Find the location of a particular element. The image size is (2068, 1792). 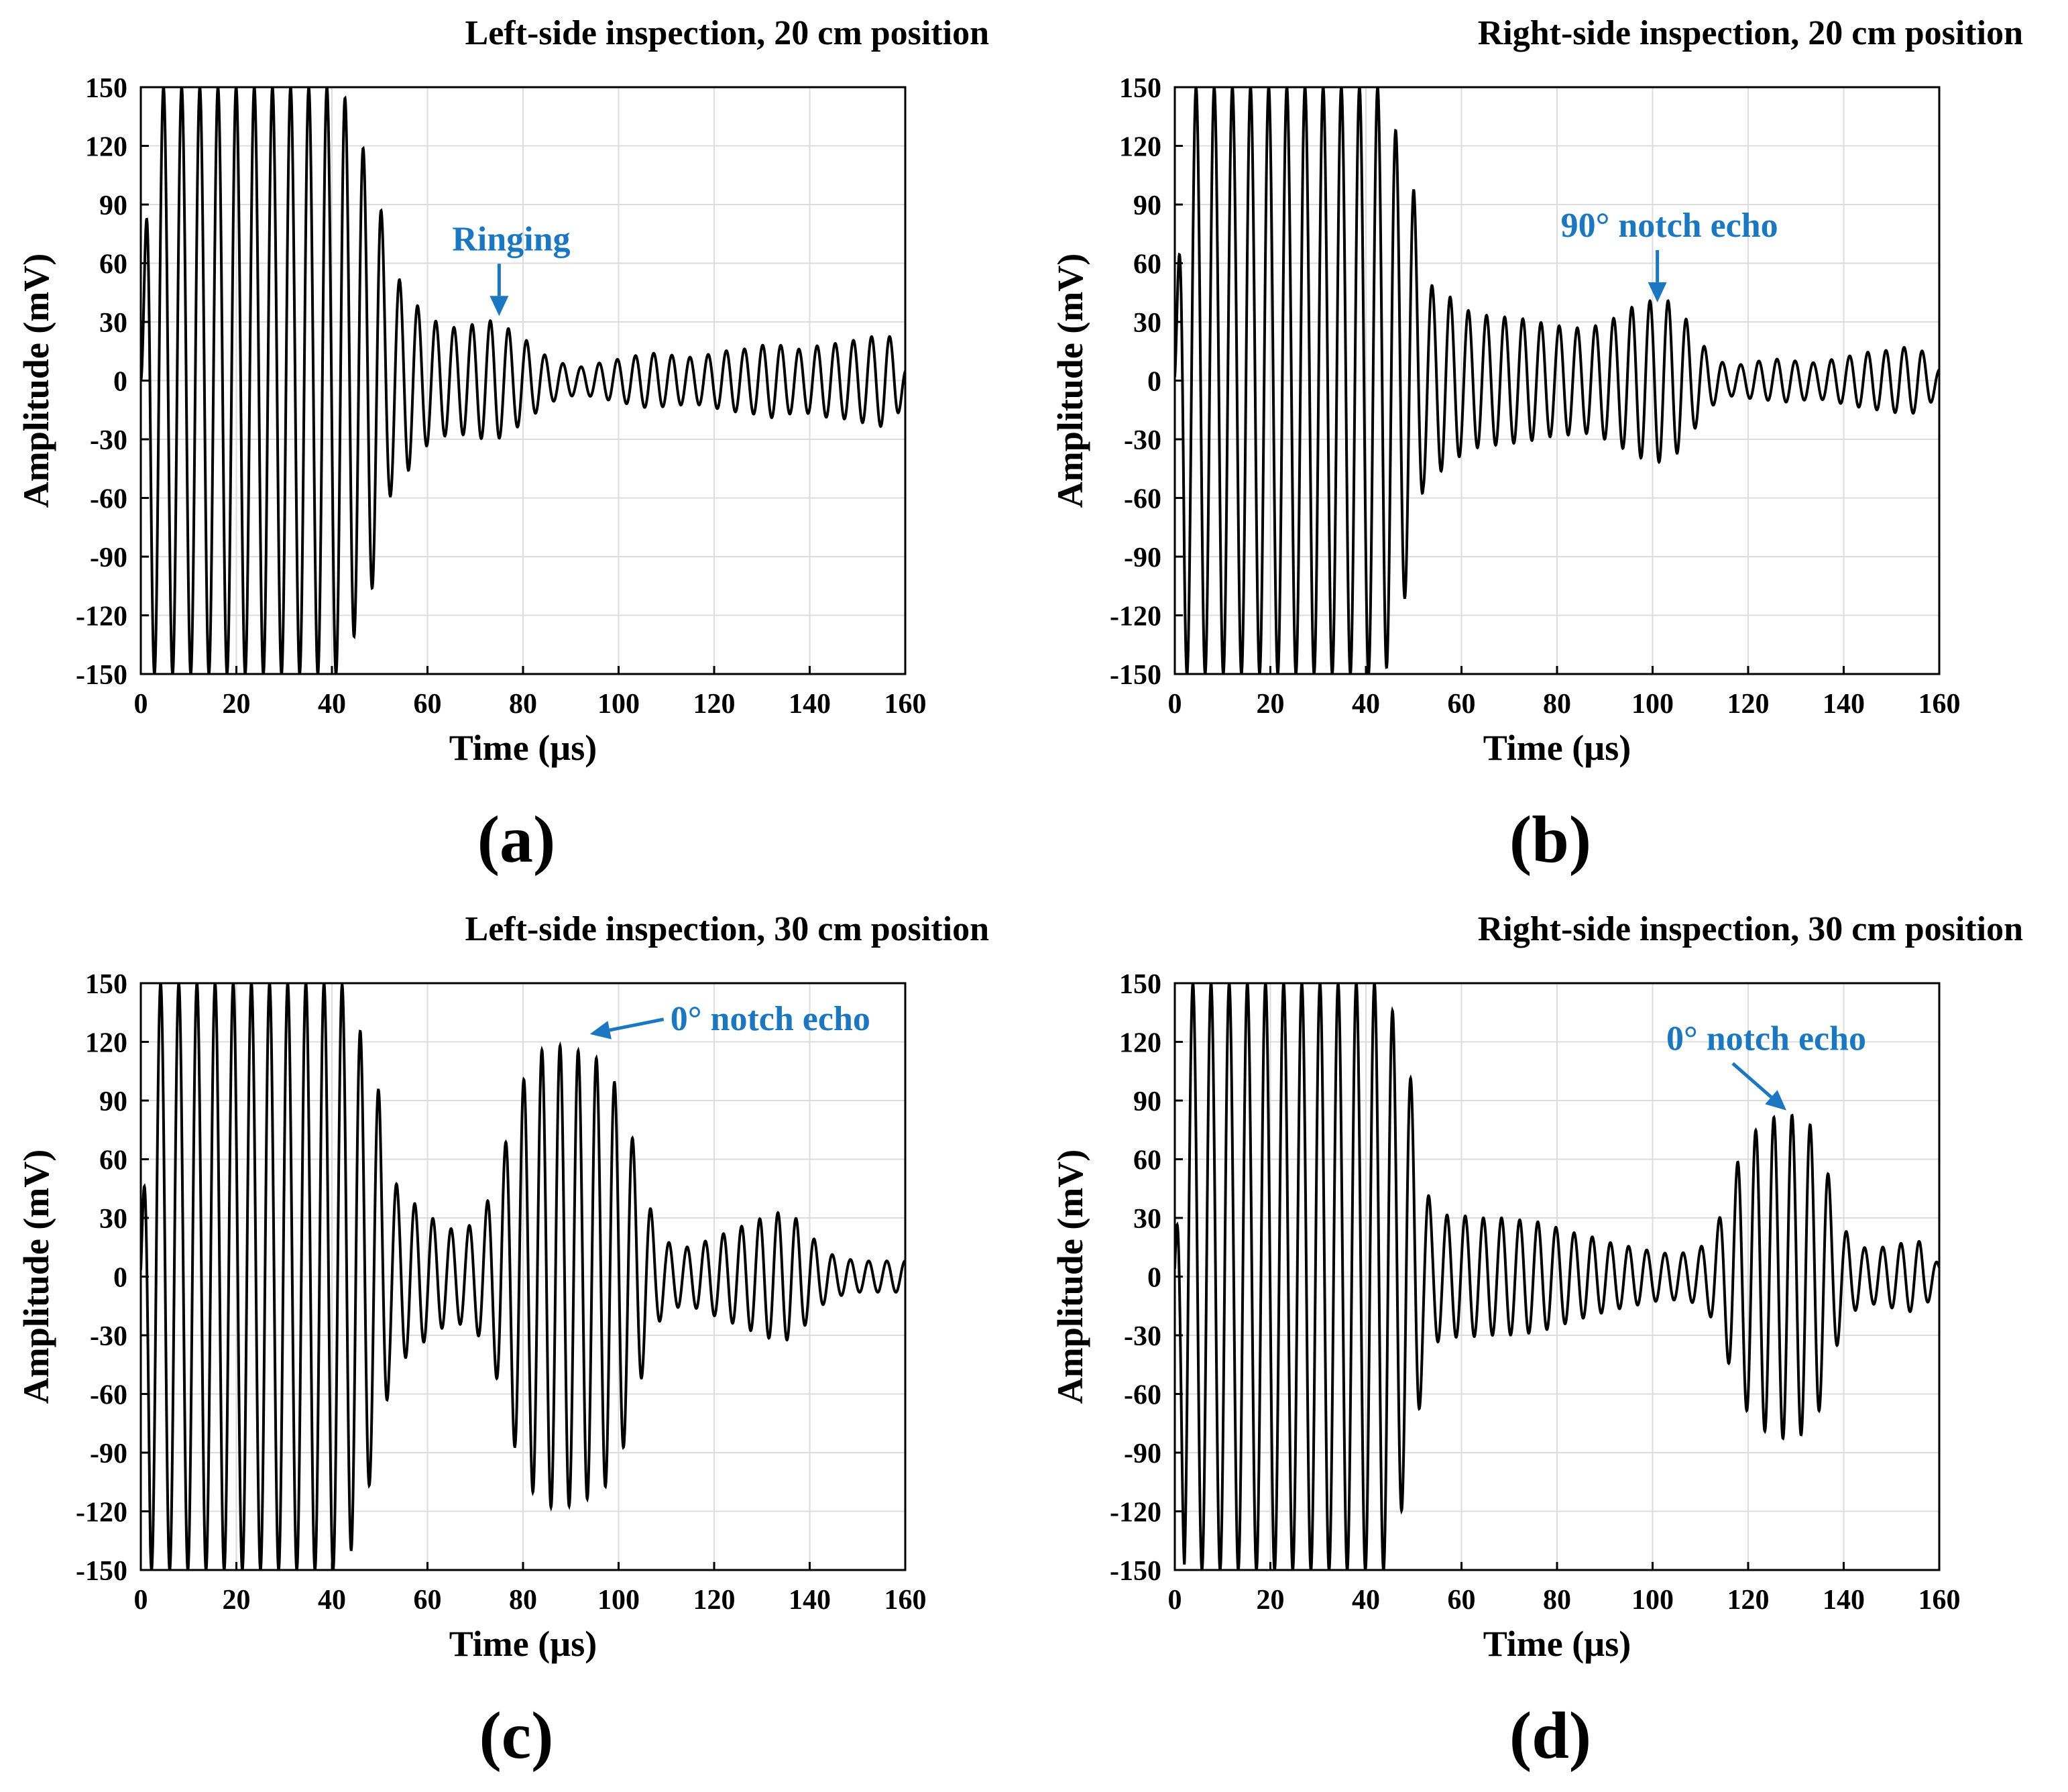

chart-title: Left-side inspection, 30 cm position is located at coordinates (727, 929).